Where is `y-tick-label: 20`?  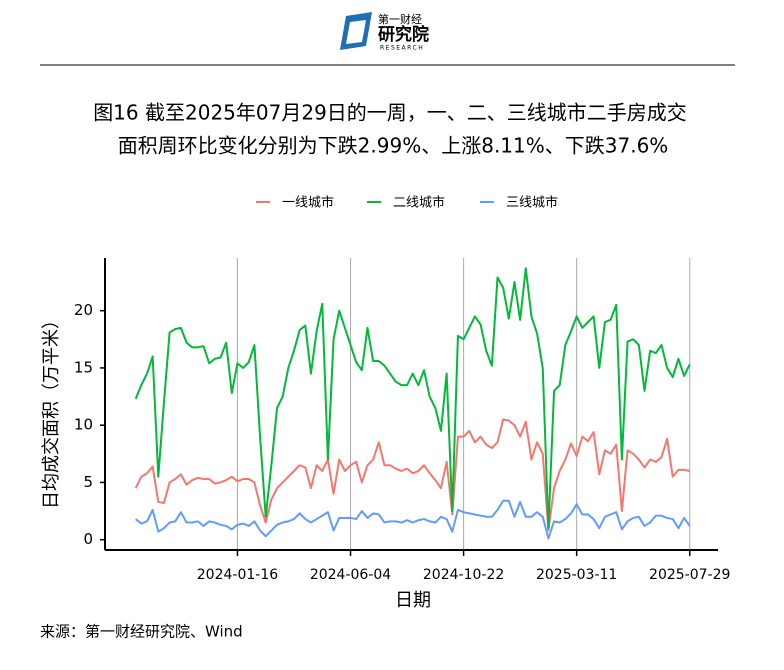 y-tick-label: 20 is located at coordinates (83, 310).